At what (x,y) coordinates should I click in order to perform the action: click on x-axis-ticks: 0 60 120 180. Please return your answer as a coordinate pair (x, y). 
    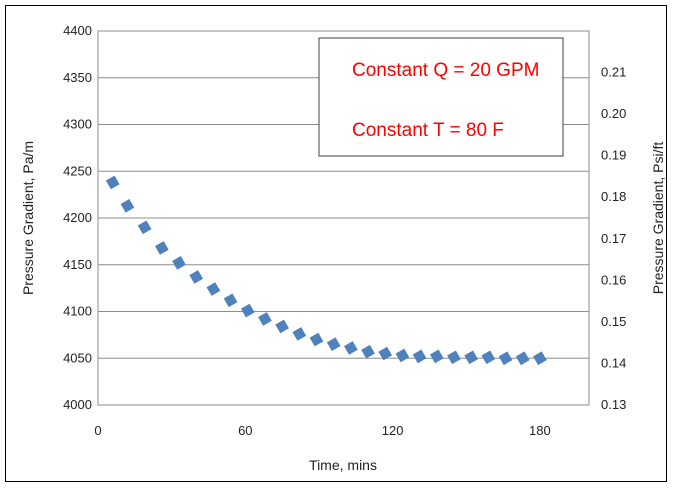
    Looking at the image, I should click on (322, 430).